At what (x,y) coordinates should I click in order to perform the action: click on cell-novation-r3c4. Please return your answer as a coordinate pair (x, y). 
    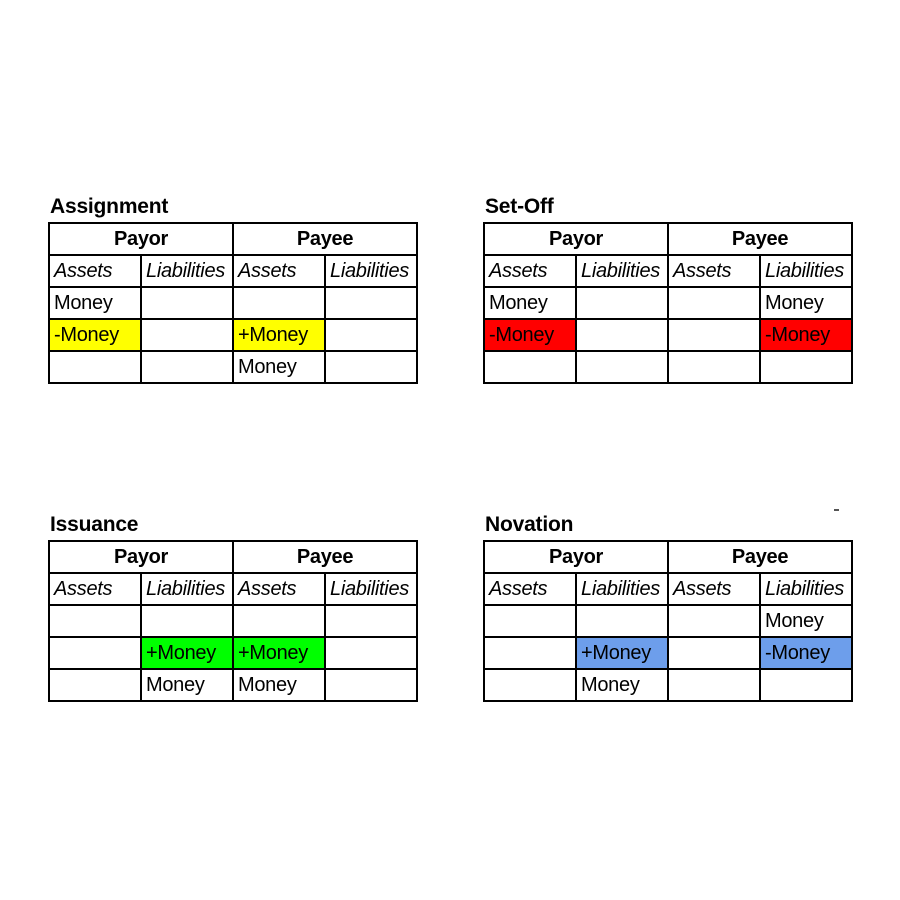
    Looking at the image, I should click on (806, 685).